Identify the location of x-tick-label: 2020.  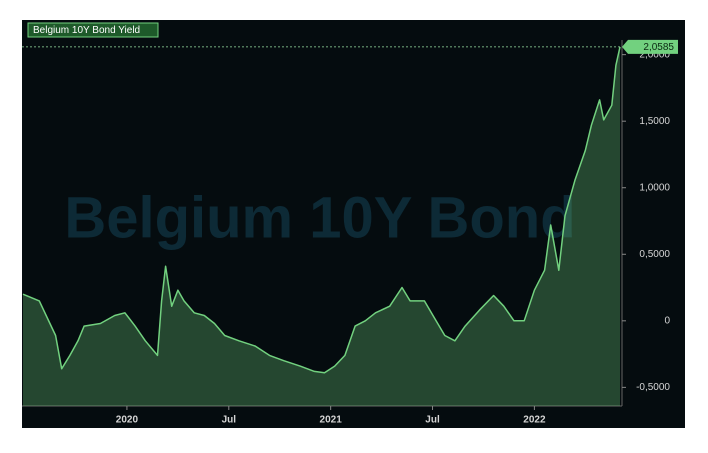
(127, 420).